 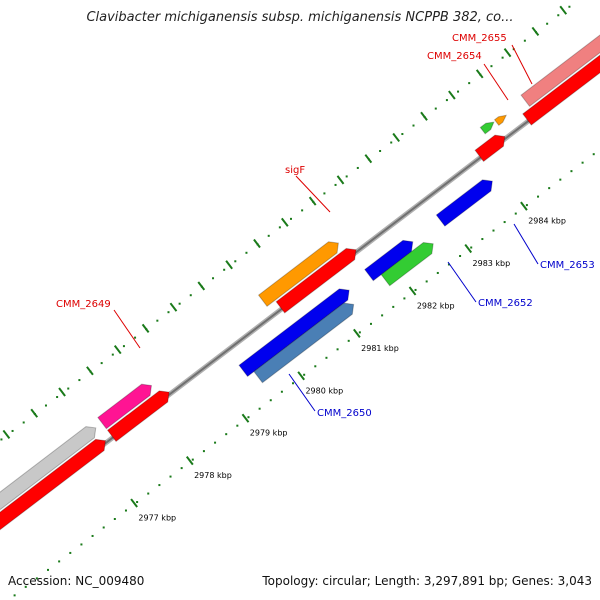 I want to click on gene-label: CMM_2655, so click(x=479, y=38).